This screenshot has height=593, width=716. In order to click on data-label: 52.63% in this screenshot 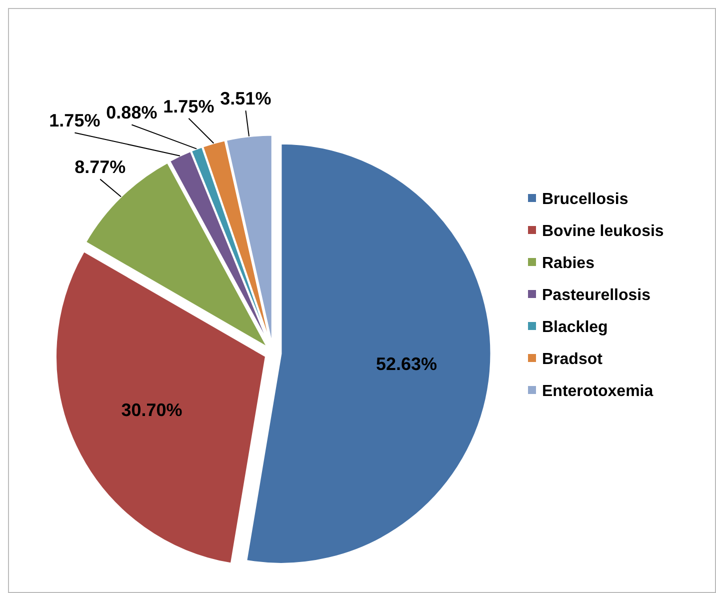, I will do `click(407, 364)`.